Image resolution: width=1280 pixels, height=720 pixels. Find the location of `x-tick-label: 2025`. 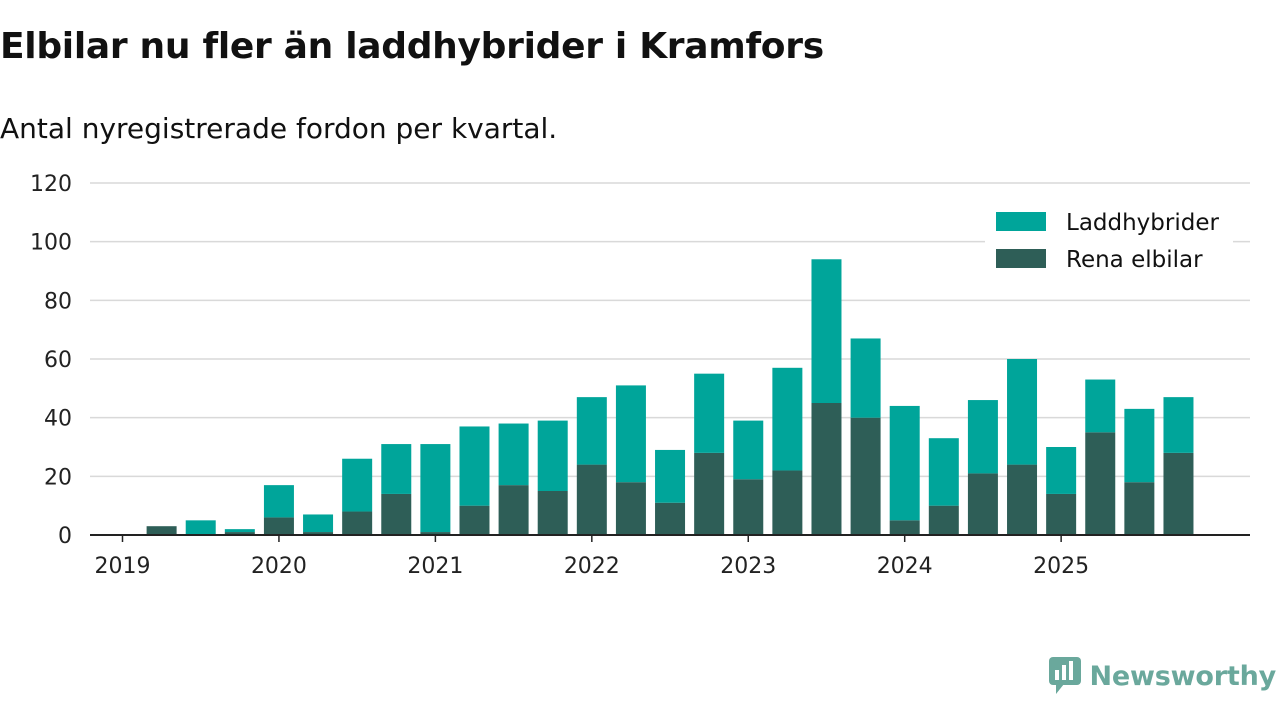

x-tick-label: 2025 is located at coordinates (1061, 566).